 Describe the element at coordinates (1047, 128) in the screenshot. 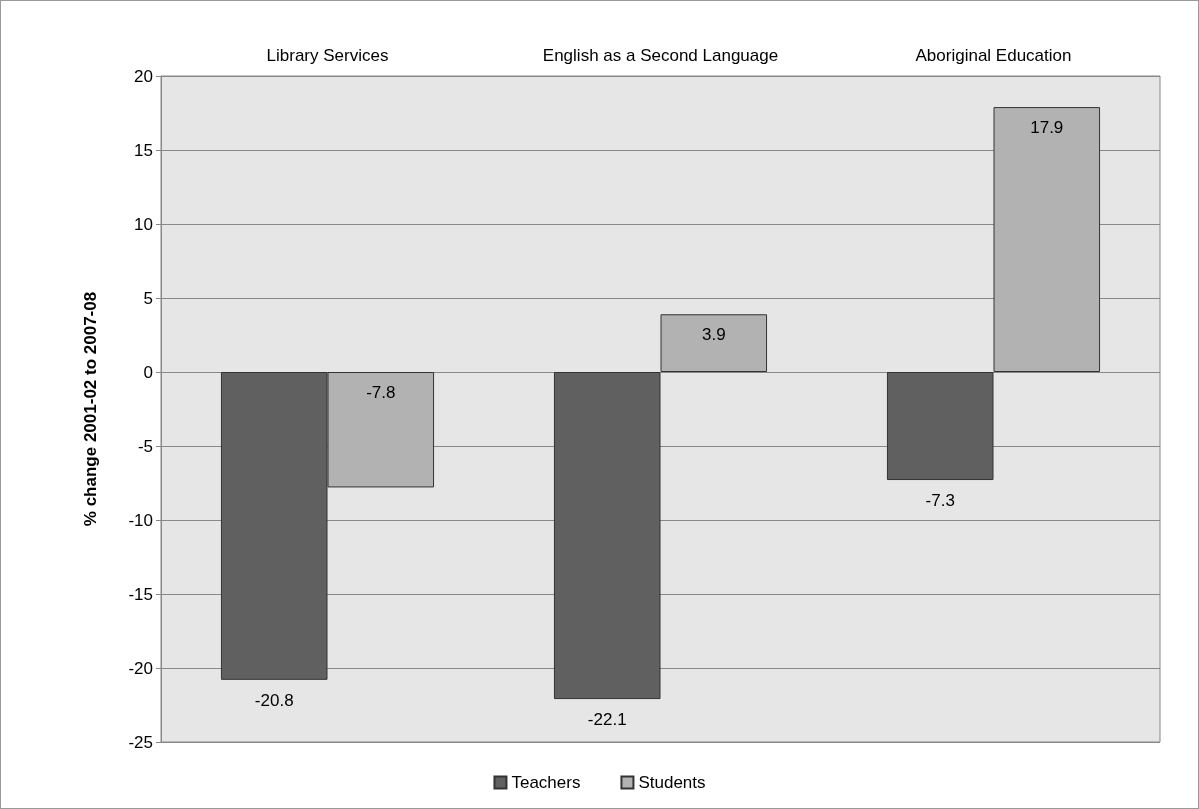

I see `data-label: 17.9` at that location.